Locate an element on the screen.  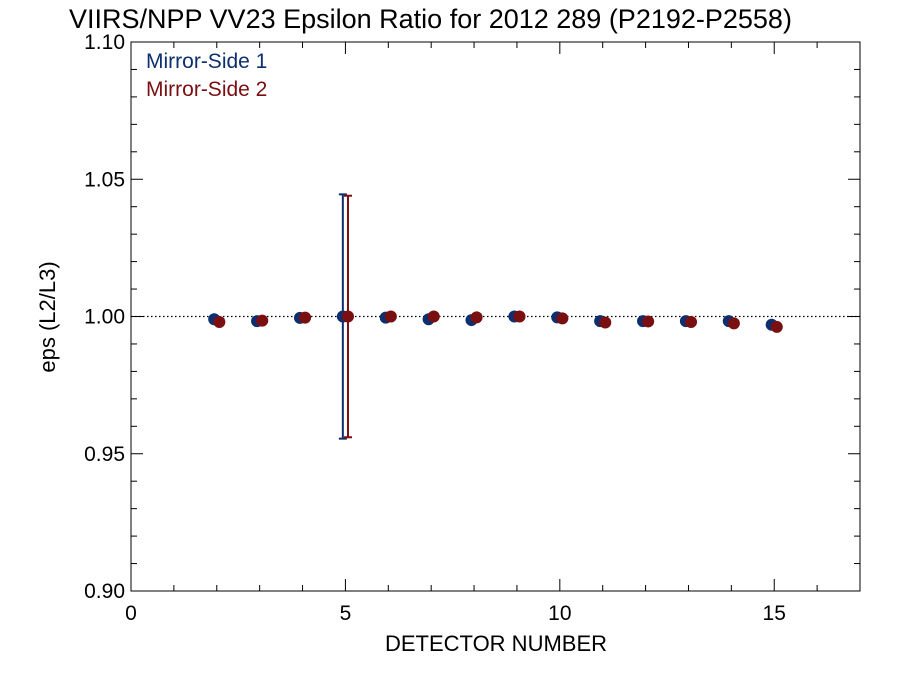
y-tick-label: 1.05 is located at coordinates (104, 179).